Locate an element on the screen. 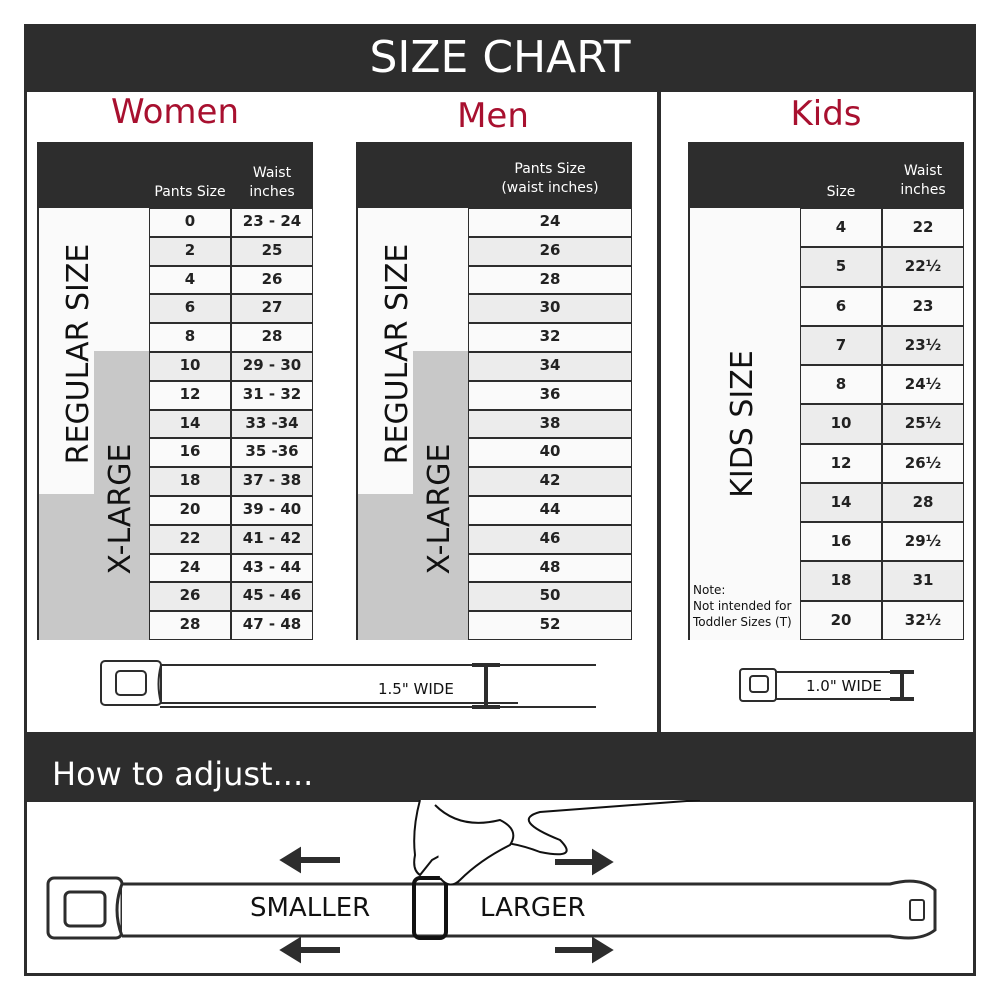  women-size-cell: 2 is located at coordinates (190, 251).